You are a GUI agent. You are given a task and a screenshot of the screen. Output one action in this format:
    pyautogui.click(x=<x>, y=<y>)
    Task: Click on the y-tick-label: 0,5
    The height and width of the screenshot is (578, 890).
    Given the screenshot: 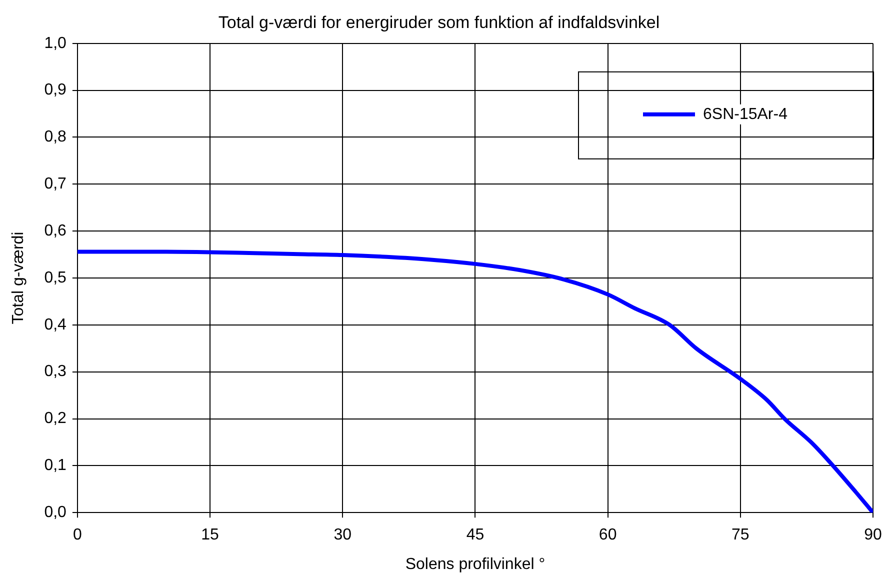 What is the action you would take?
    pyautogui.click(x=55, y=277)
    